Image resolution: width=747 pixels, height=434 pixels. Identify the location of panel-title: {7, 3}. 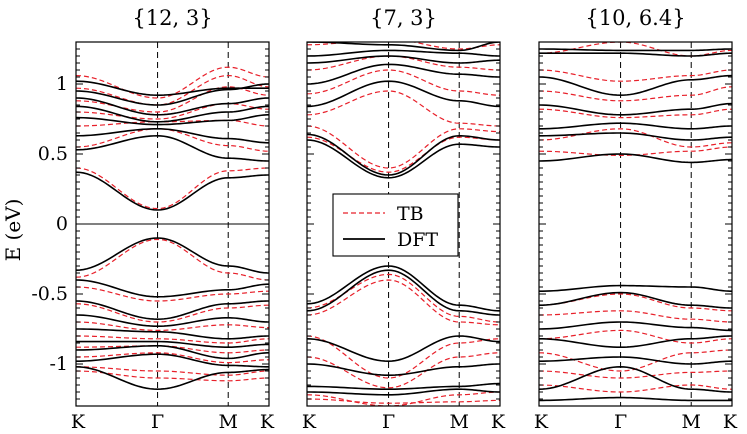
(403, 18).